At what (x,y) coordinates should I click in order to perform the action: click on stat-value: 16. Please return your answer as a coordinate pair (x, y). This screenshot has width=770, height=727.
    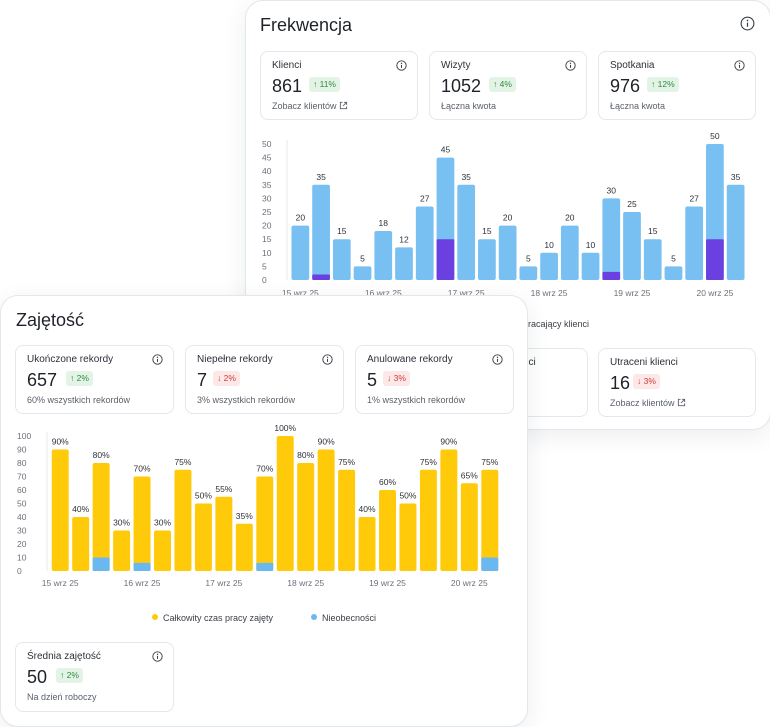
    Looking at the image, I should click on (620, 383).